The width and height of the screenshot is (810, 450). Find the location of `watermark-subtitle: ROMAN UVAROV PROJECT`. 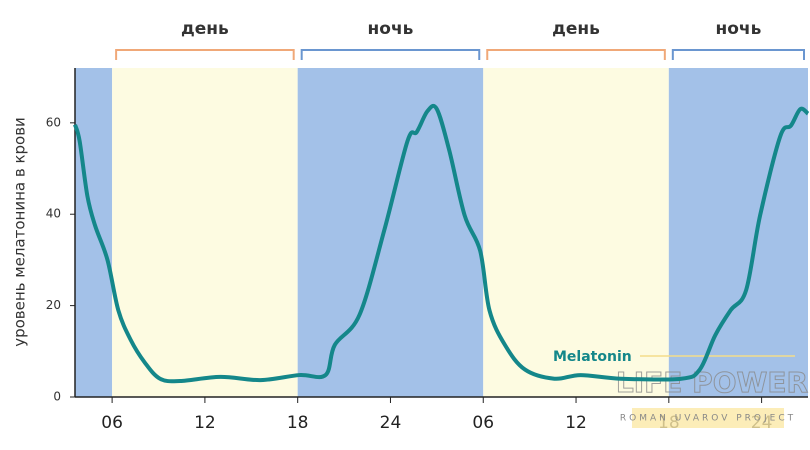

watermark-subtitle: ROMAN UVAROV PROJECT is located at coordinates (708, 419).